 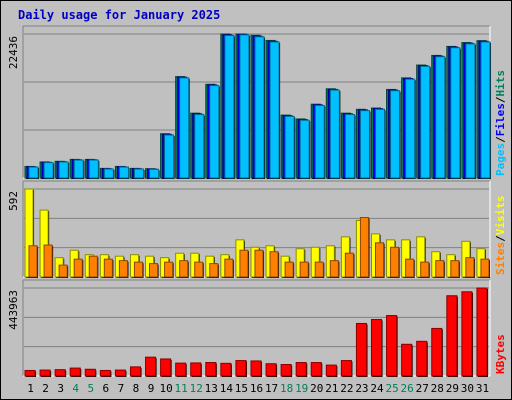 What do you see at coordinates (361, 388) in the screenshot?
I see `x-tick-label: 23` at bounding box center [361, 388].